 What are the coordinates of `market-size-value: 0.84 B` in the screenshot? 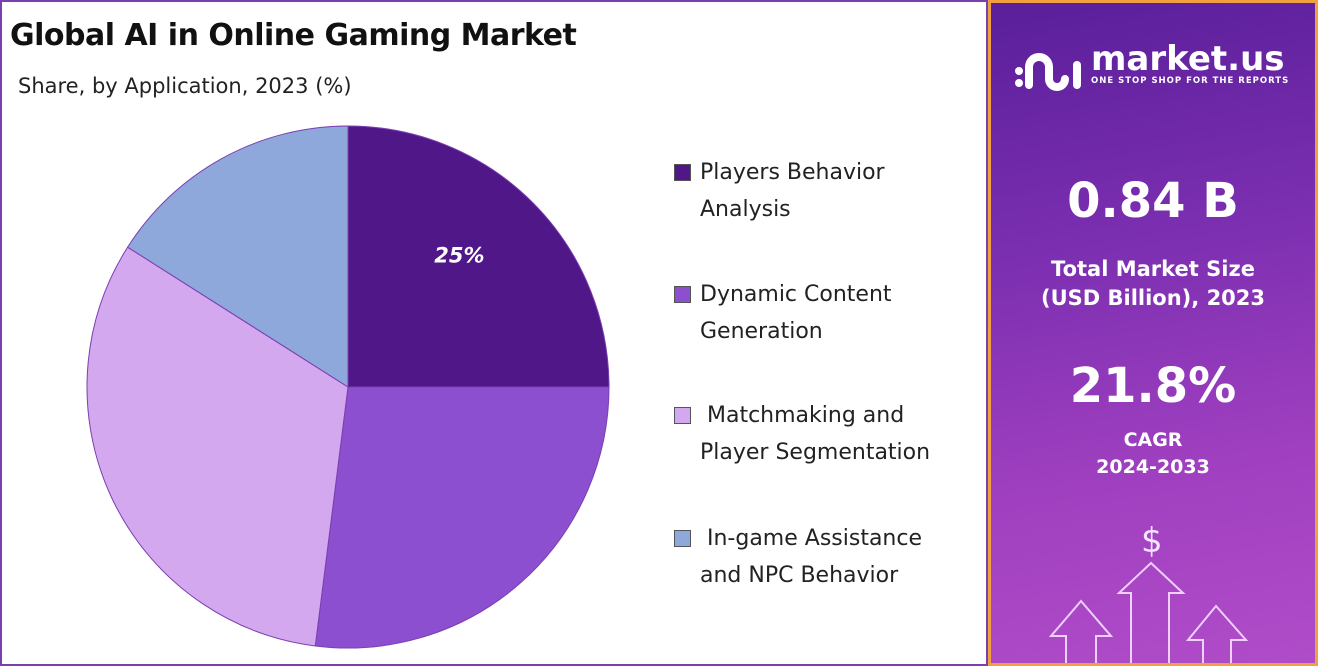 It's located at (1153, 201).